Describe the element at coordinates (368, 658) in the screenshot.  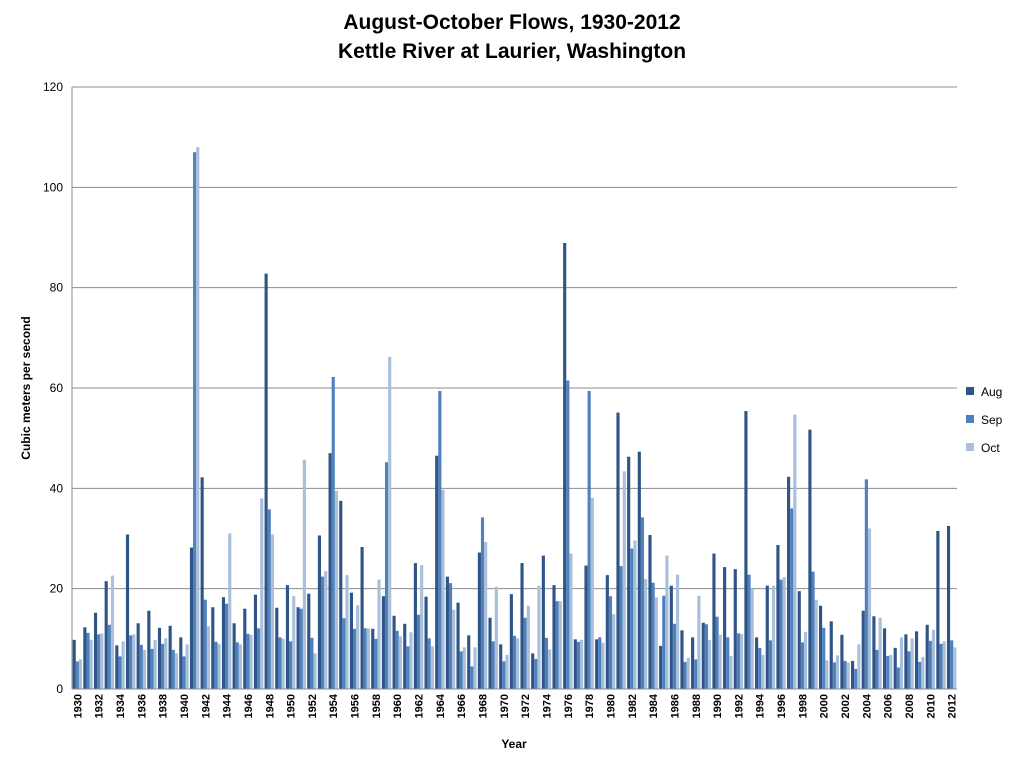
I see `bar-oct-1957` at that location.